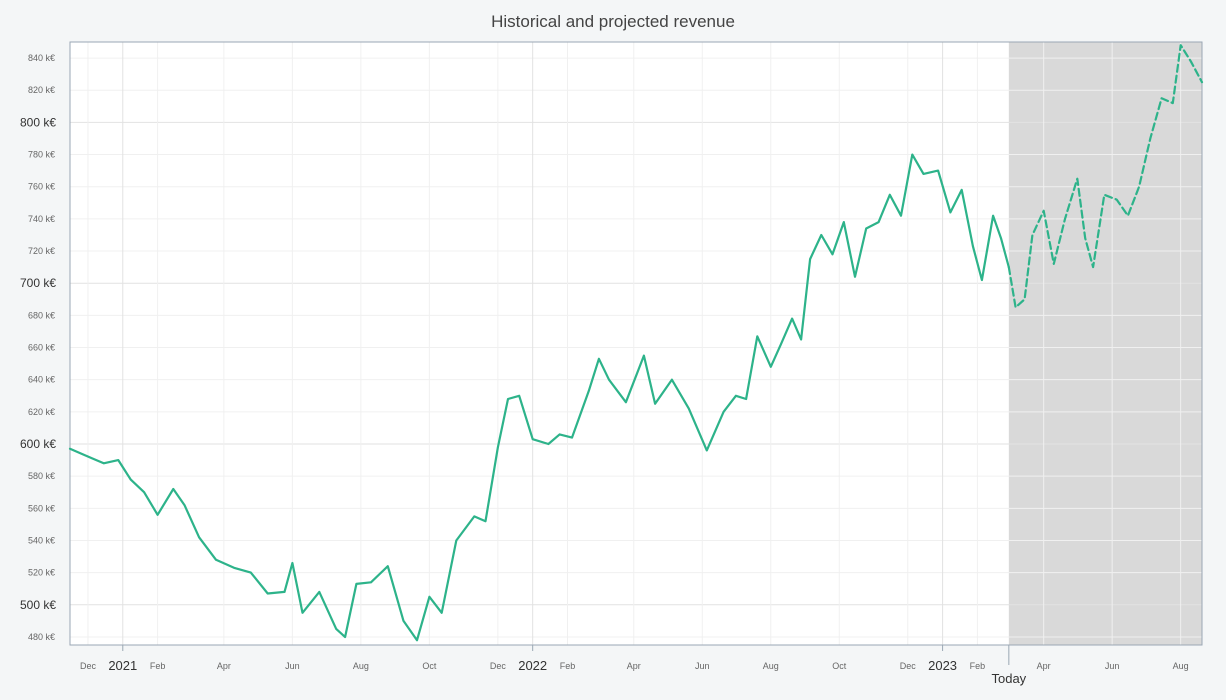 The image size is (1226, 700). What do you see at coordinates (41, 187) in the screenshot?
I see `y-tick-label-minor: 760 k€` at bounding box center [41, 187].